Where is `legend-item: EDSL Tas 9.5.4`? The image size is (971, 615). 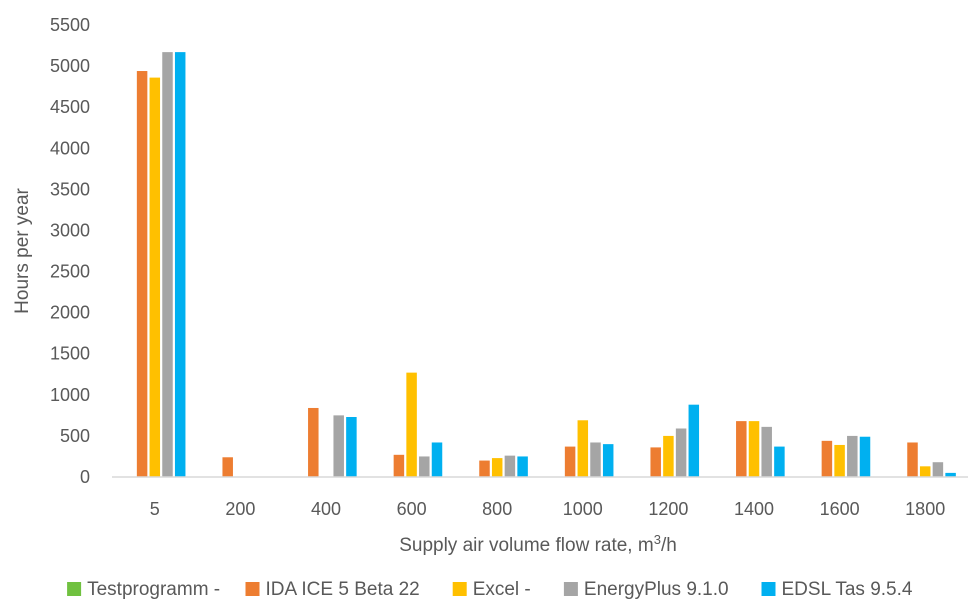 legend-item: EDSL Tas 9.5.4 is located at coordinates (837, 589).